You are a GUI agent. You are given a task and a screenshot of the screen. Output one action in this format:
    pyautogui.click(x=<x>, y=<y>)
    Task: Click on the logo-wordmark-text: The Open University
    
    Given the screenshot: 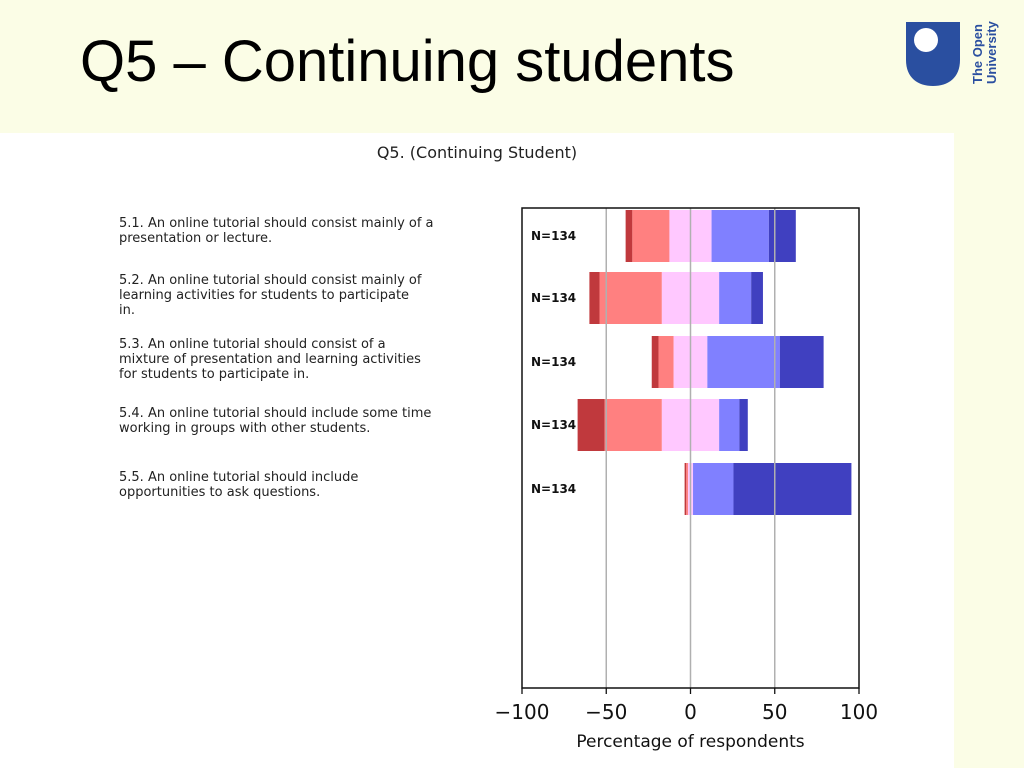 What is the action you would take?
    pyautogui.click(x=984, y=52)
    